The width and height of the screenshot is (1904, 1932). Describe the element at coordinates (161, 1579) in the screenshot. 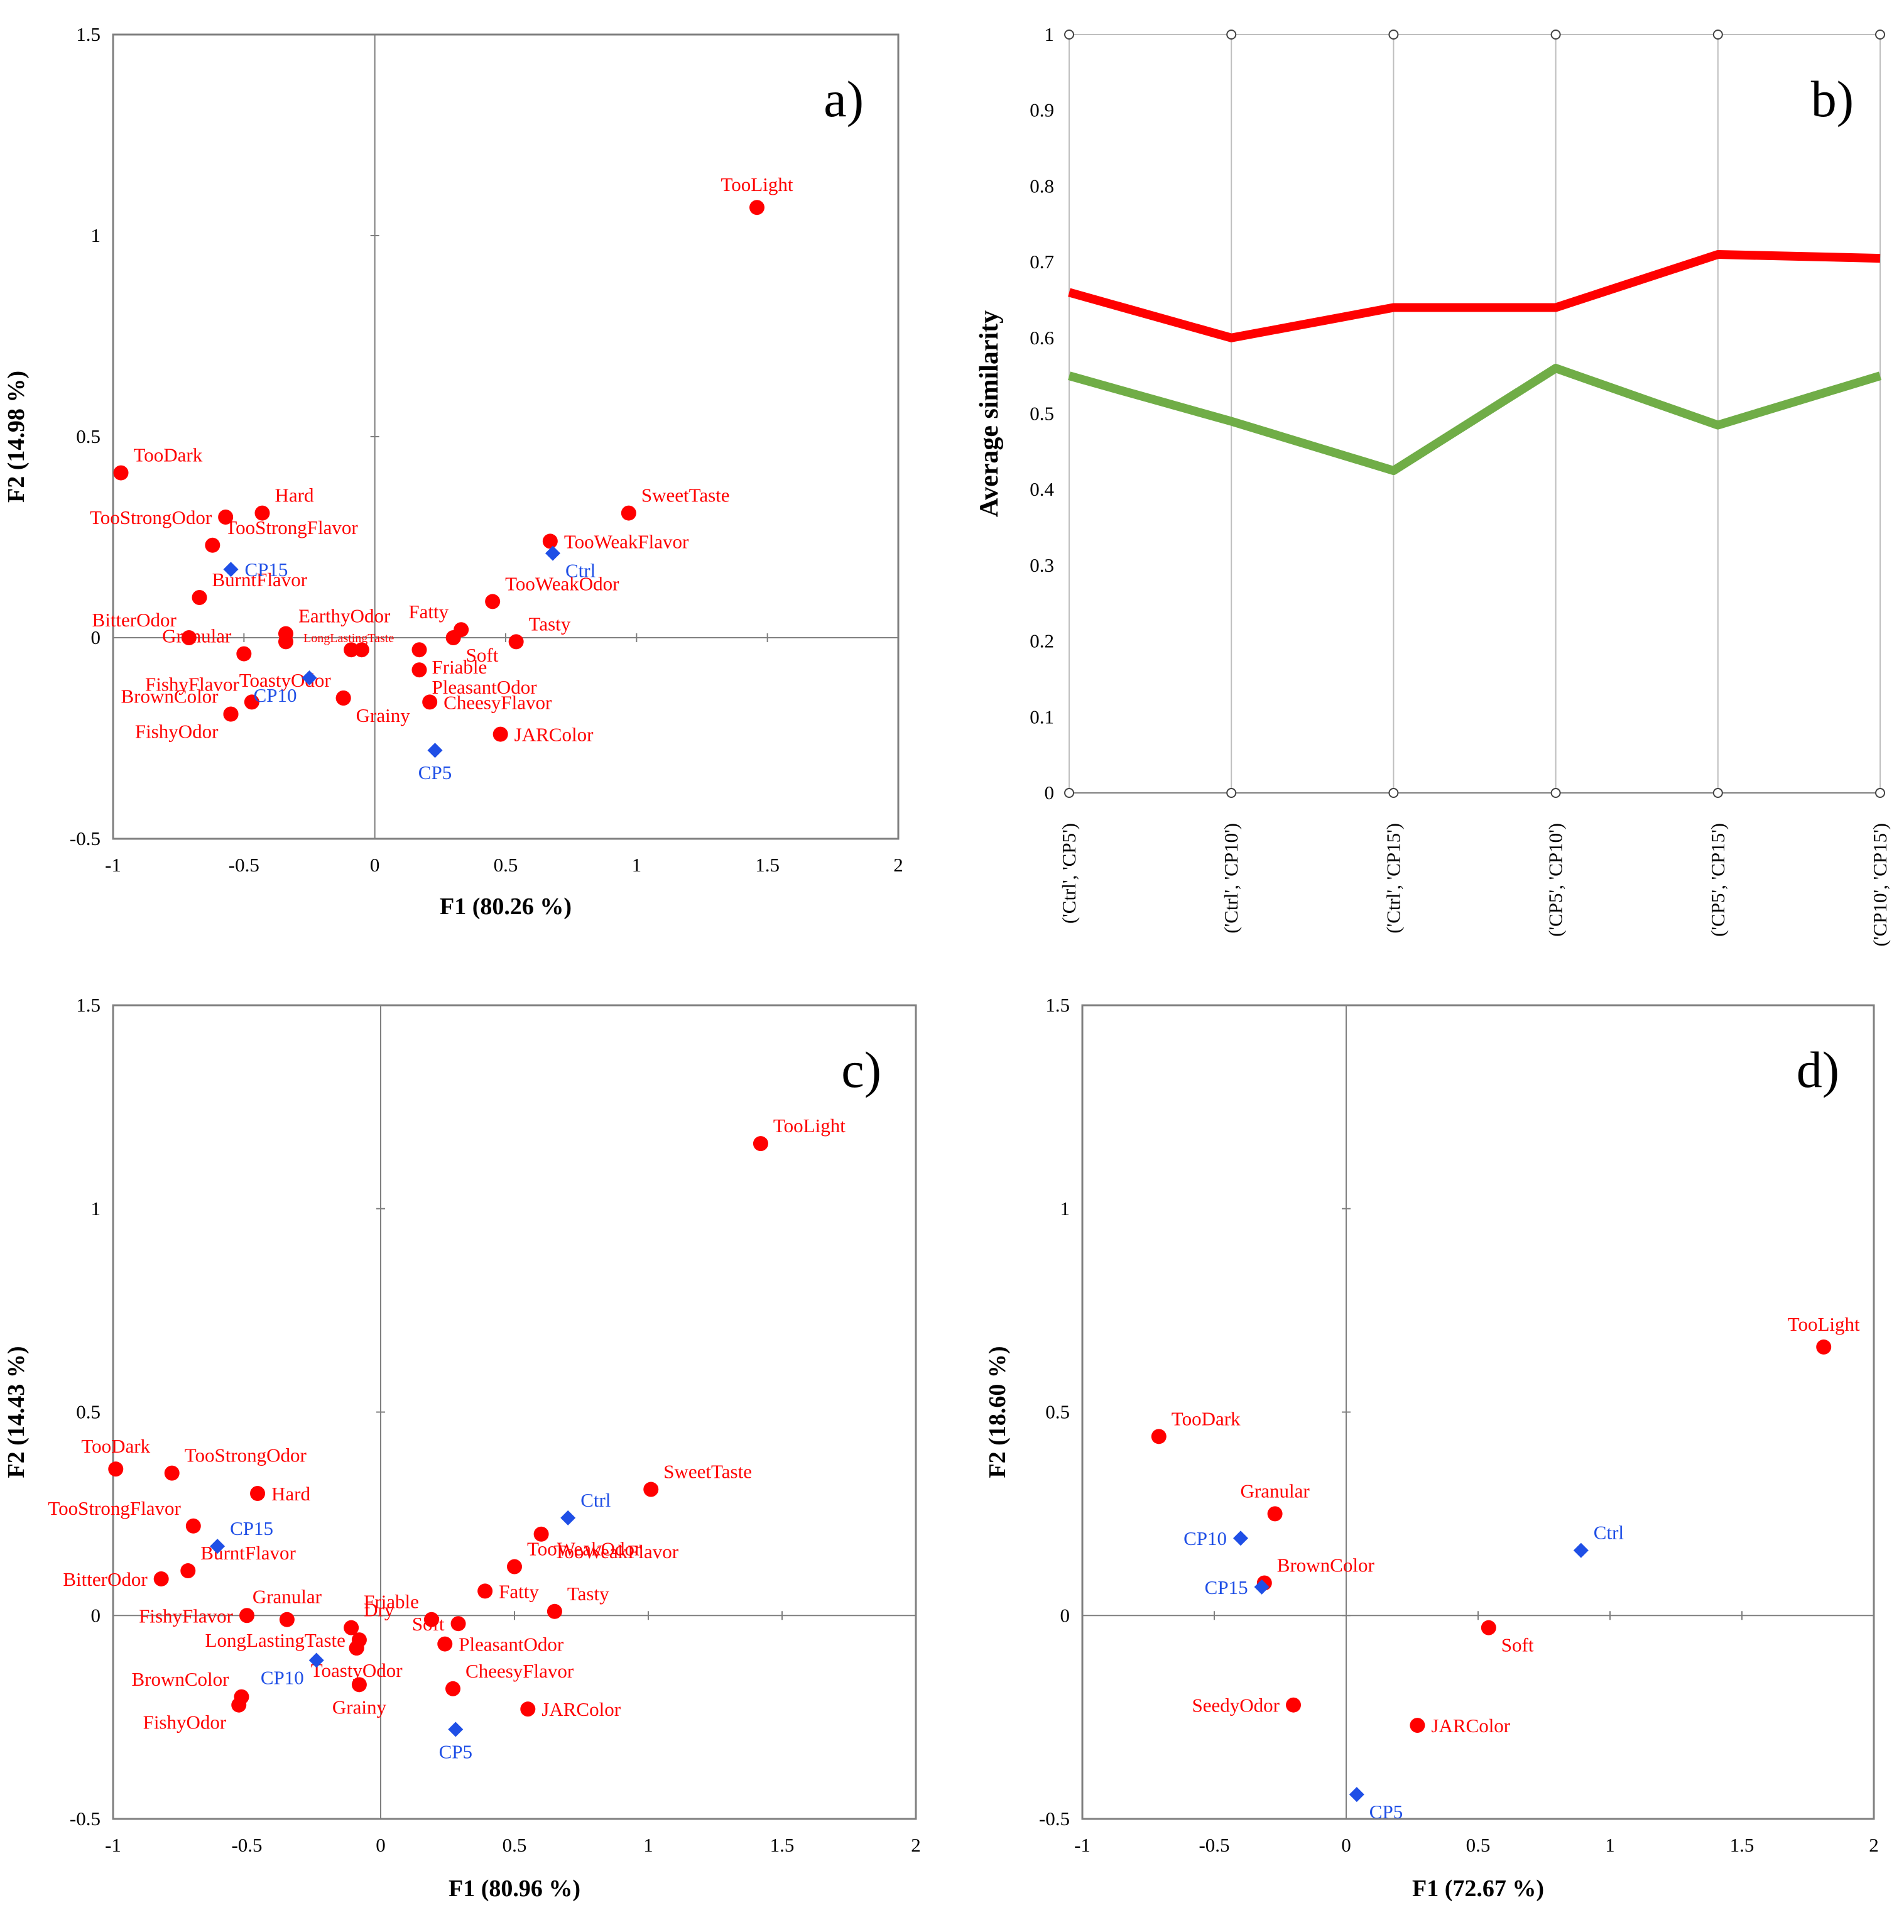

I see `bitterodor-point` at that location.